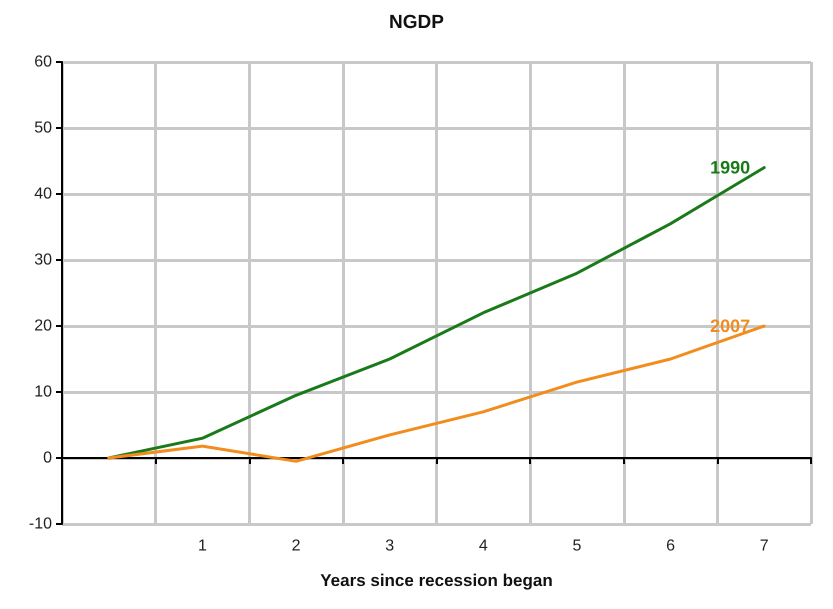 The height and width of the screenshot is (609, 833). Describe the element at coordinates (202, 546) in the screenshot. I see `x-tick-label: 1` at that location.